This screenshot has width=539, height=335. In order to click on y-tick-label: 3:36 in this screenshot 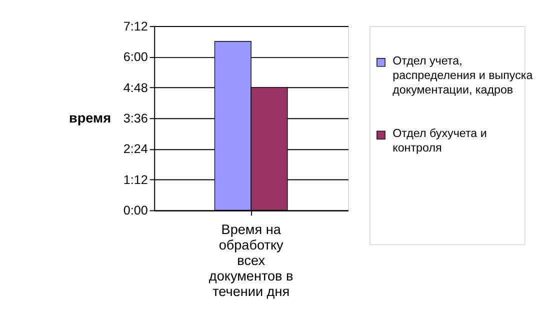, I will do `click(135, 119)`.